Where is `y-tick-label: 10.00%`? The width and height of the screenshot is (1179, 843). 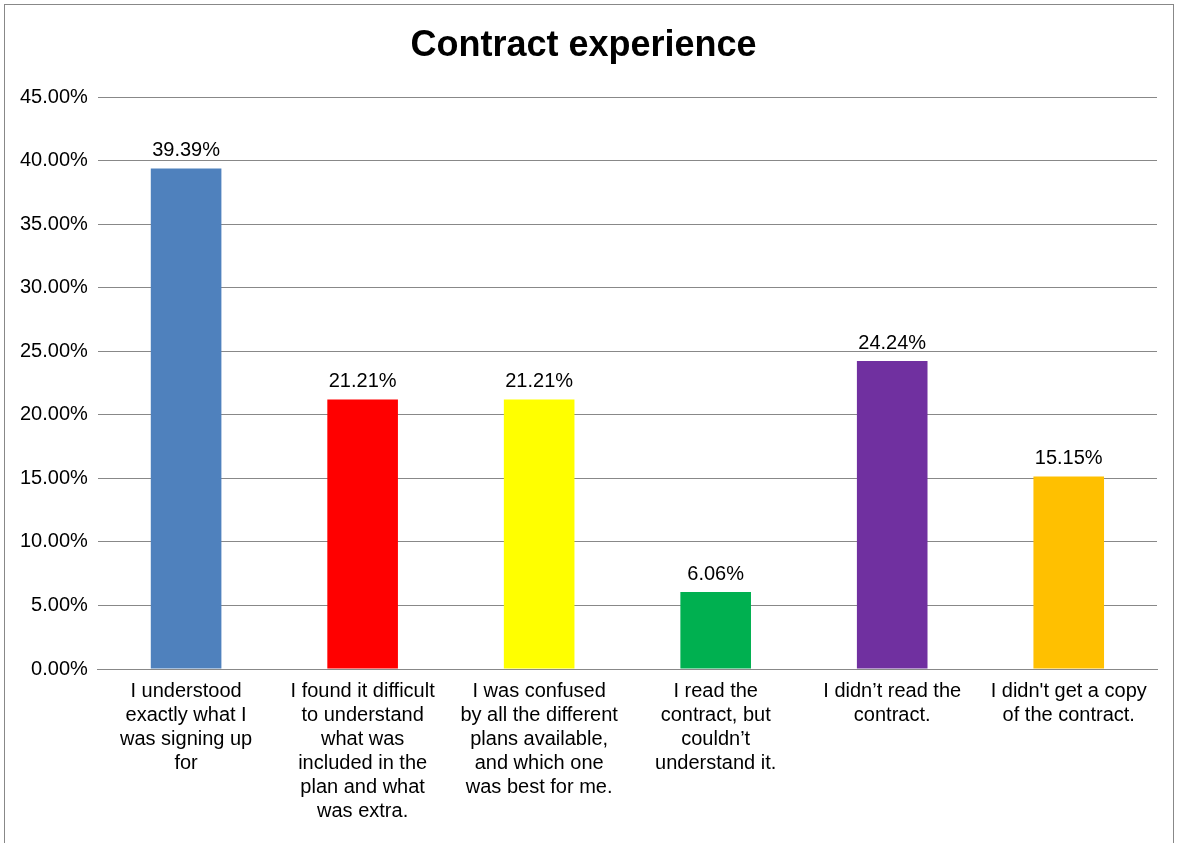
y-tick-label: 10.00% is located at coordinates (54, 540).